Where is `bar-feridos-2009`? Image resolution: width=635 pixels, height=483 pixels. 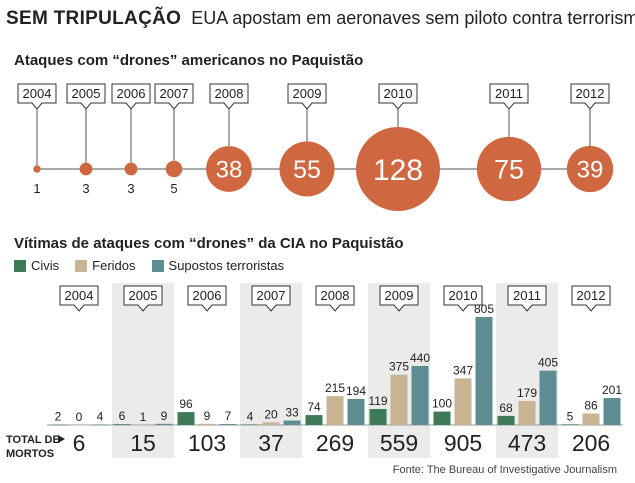
bar-feridos-2009 is located at coordinates (399, 399).